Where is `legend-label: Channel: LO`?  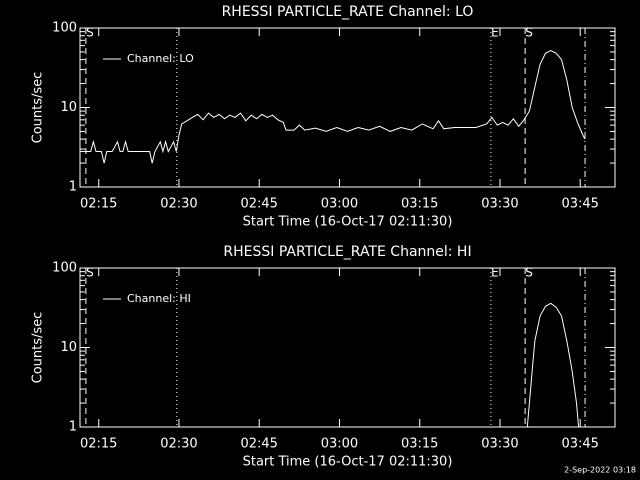 legend-label: Channel: LO is located at coordinates (160, 58).